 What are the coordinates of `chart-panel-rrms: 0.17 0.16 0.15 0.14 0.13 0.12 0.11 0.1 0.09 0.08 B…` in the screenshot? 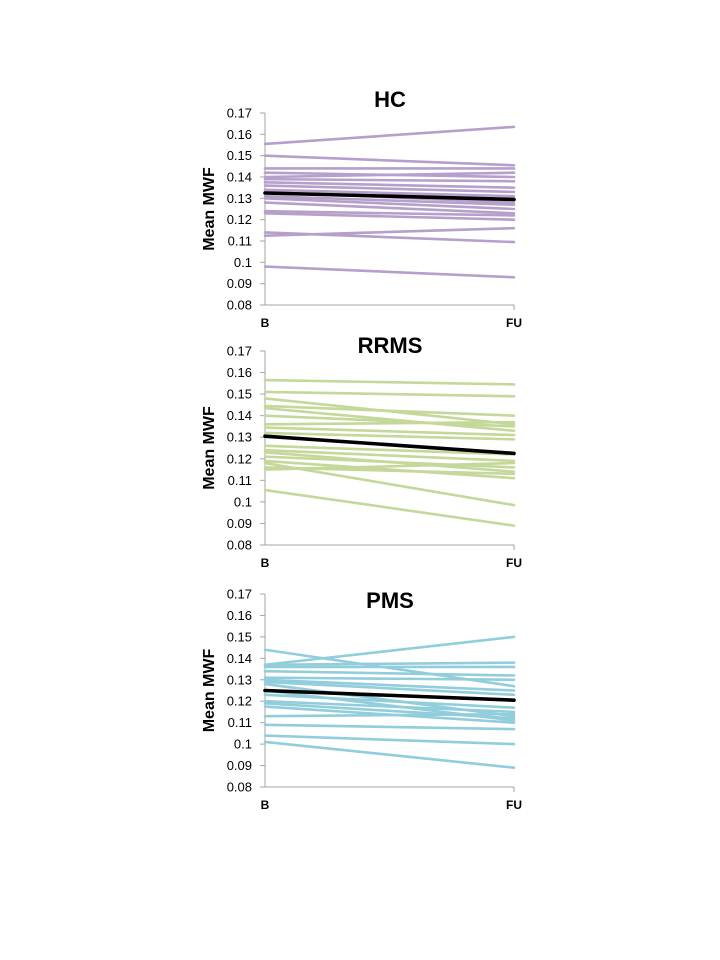 It's located at (361, 451).